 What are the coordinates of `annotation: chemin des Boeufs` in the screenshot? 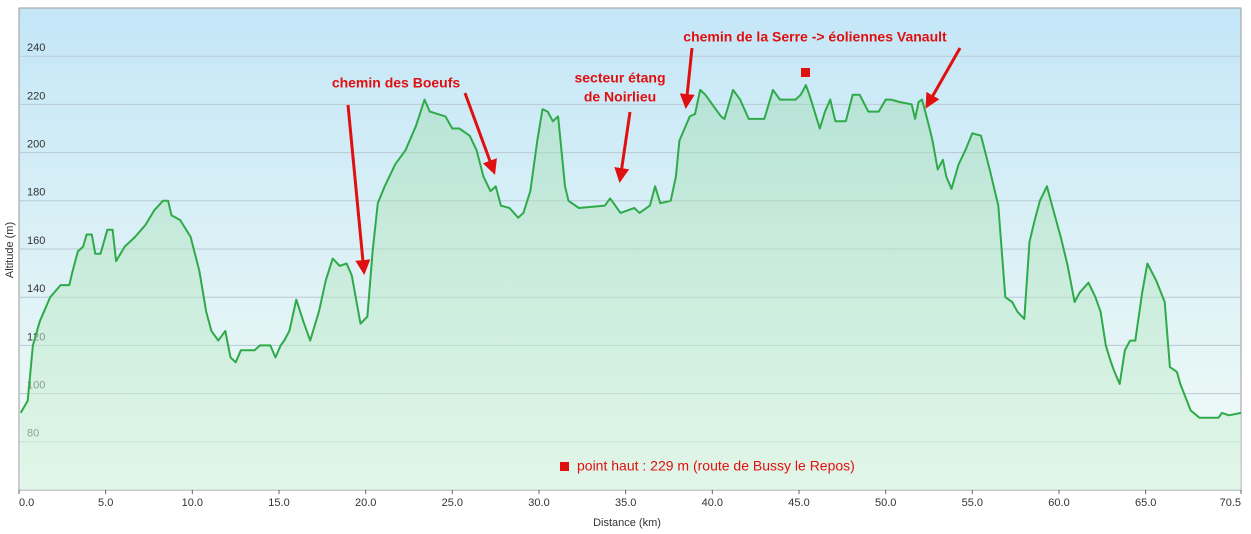 It's located at (396, 83).